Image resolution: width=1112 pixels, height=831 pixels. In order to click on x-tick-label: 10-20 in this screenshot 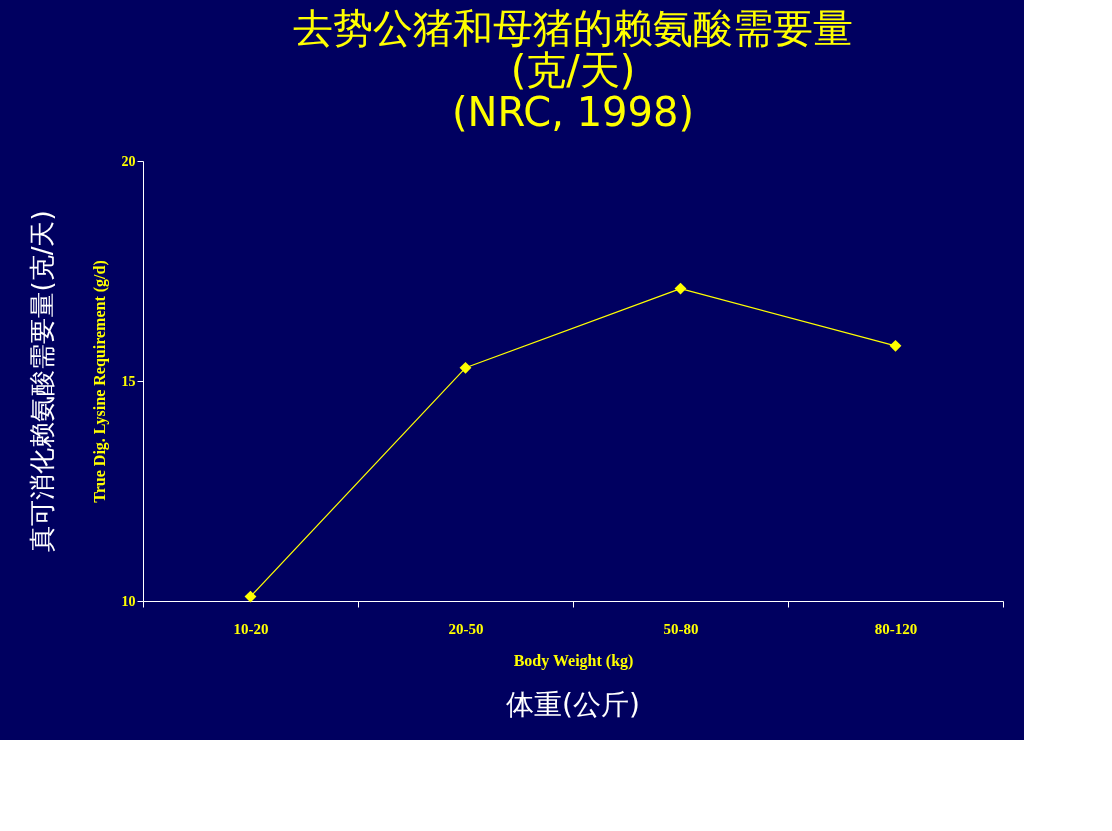, I will do `click(251, 628)`.